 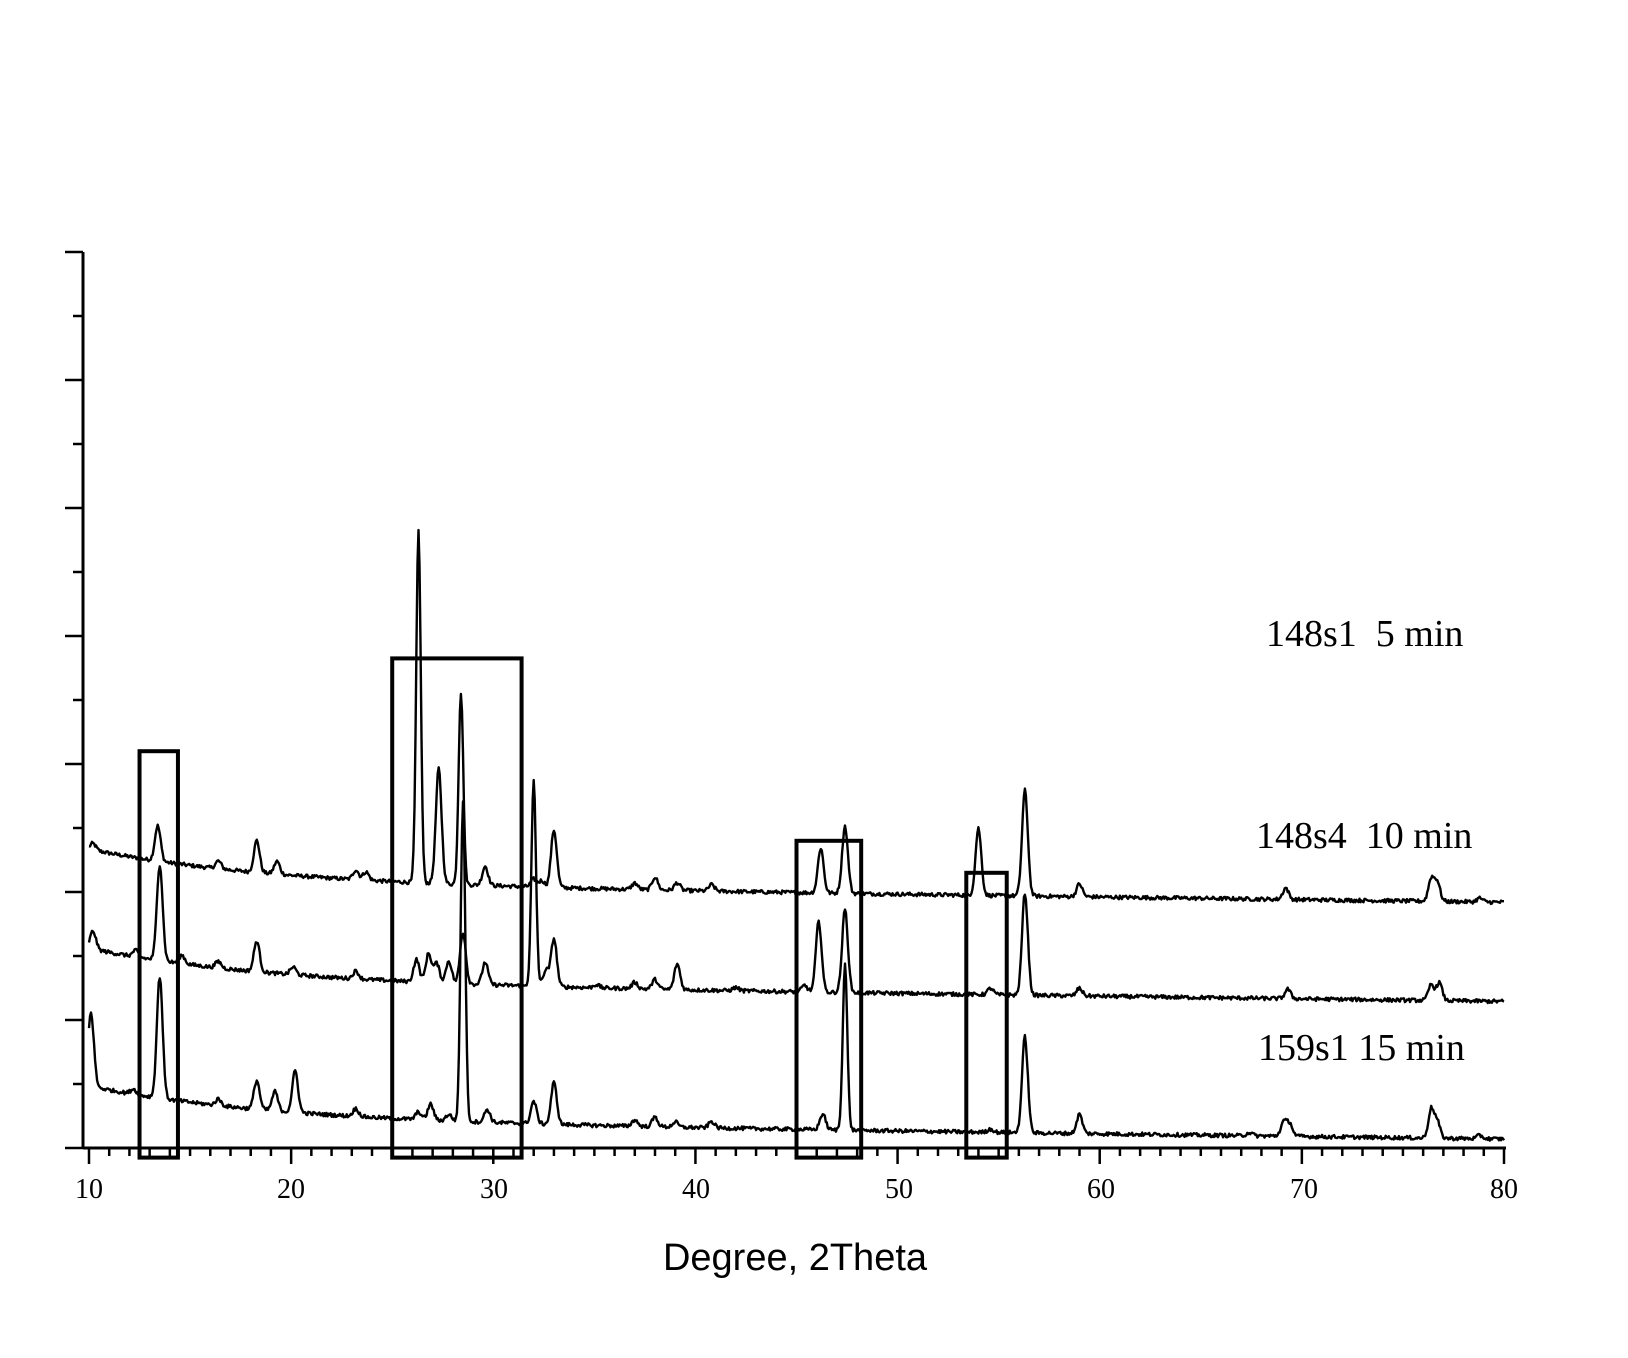 I want to click on x-tick-label-50: 50, so click(x=899, y=1189).